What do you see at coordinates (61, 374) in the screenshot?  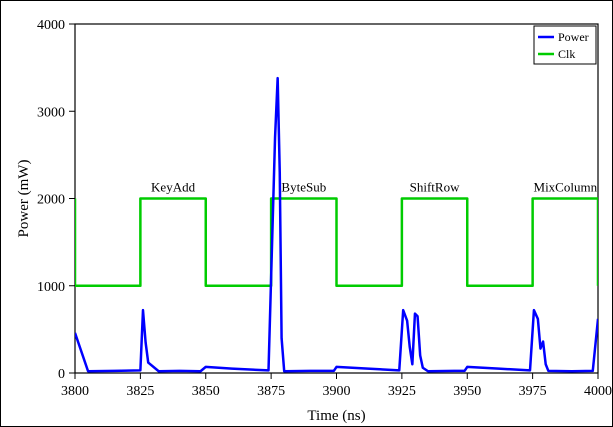 I see `y-tick-label: 0` at bounding box center [61, 374].